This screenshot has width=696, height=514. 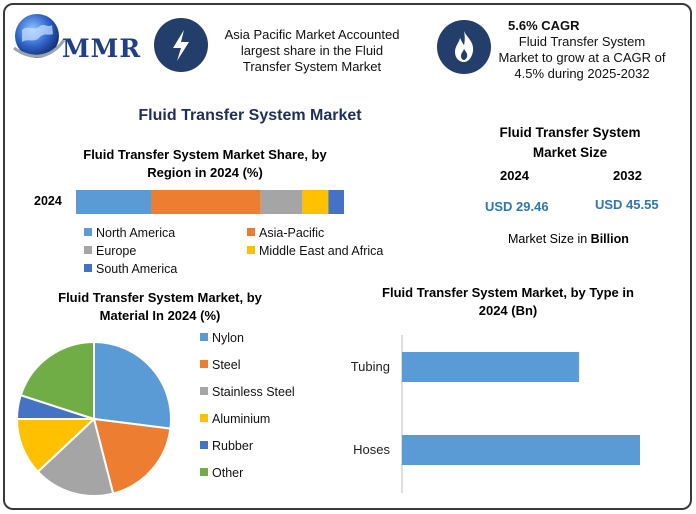 What do you see at coordinates (247, 392) in the screenshot?
I see `legend-stainless-steel: Stainless Steel` at bounding box center [247, 392].